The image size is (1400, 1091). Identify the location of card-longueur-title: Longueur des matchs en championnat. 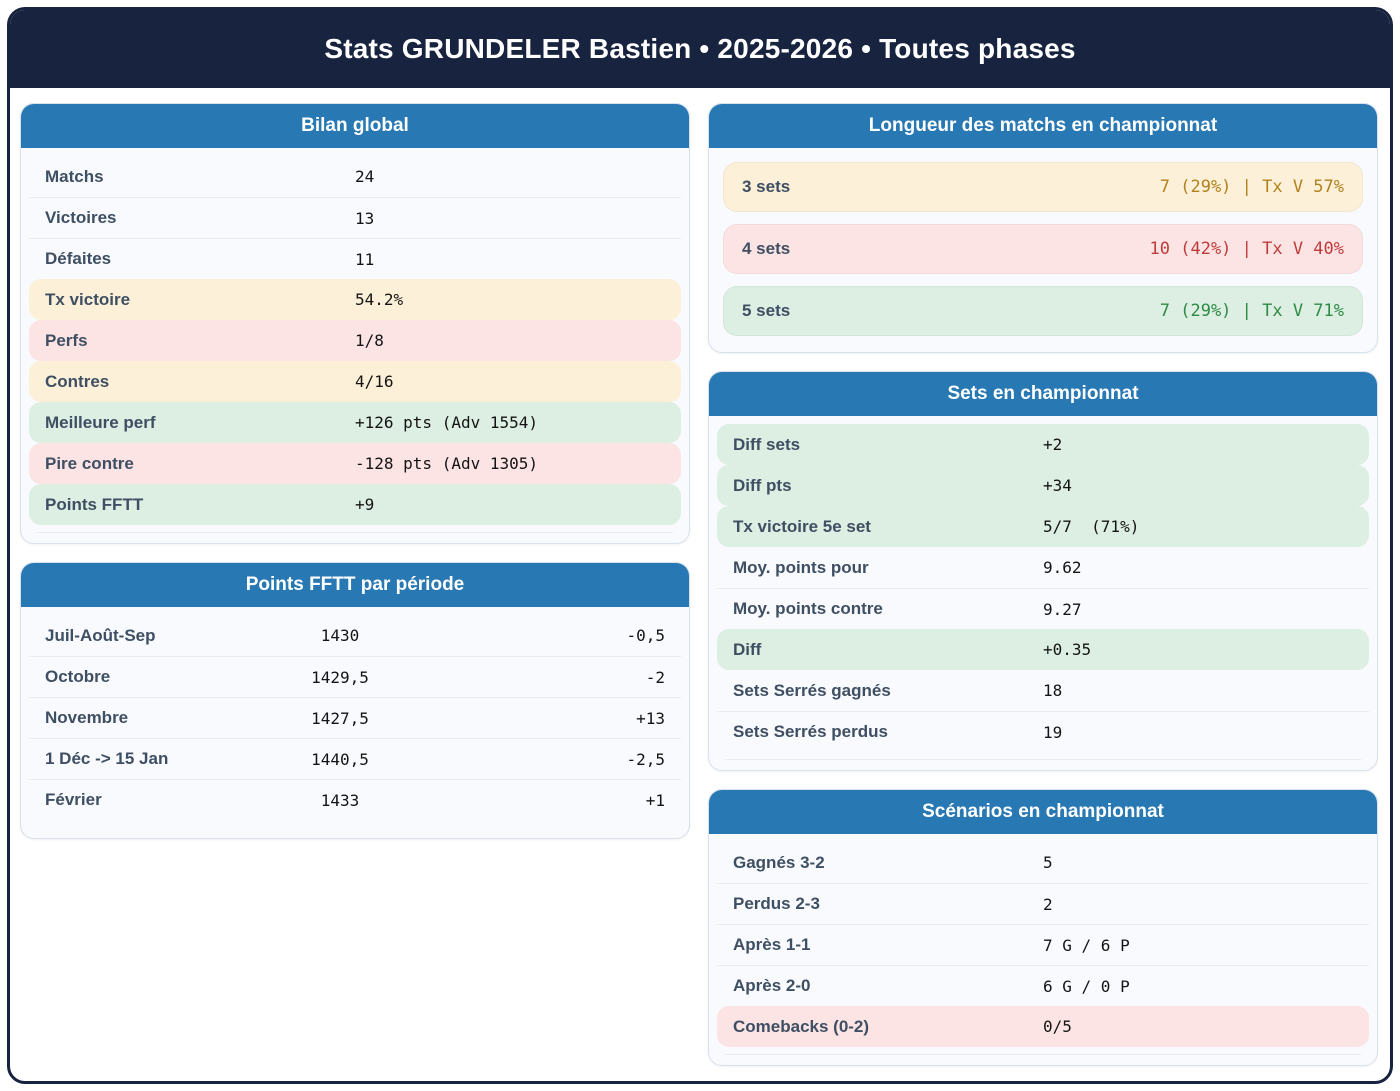
(1043, 125).